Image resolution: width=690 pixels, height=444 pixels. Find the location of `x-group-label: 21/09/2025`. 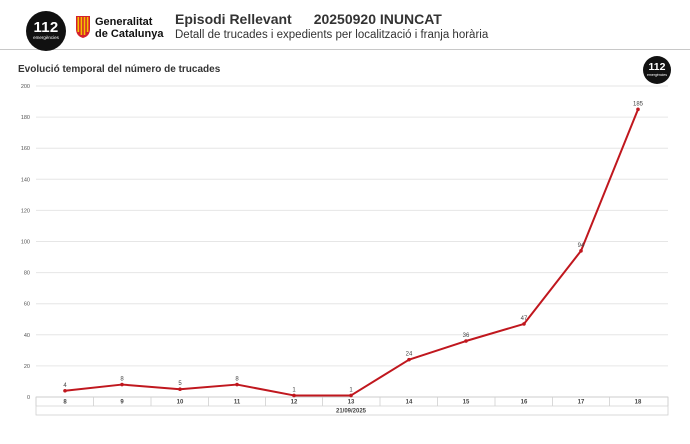

x-group-label: 21/09/2025 is located at coordinates (351, 412).